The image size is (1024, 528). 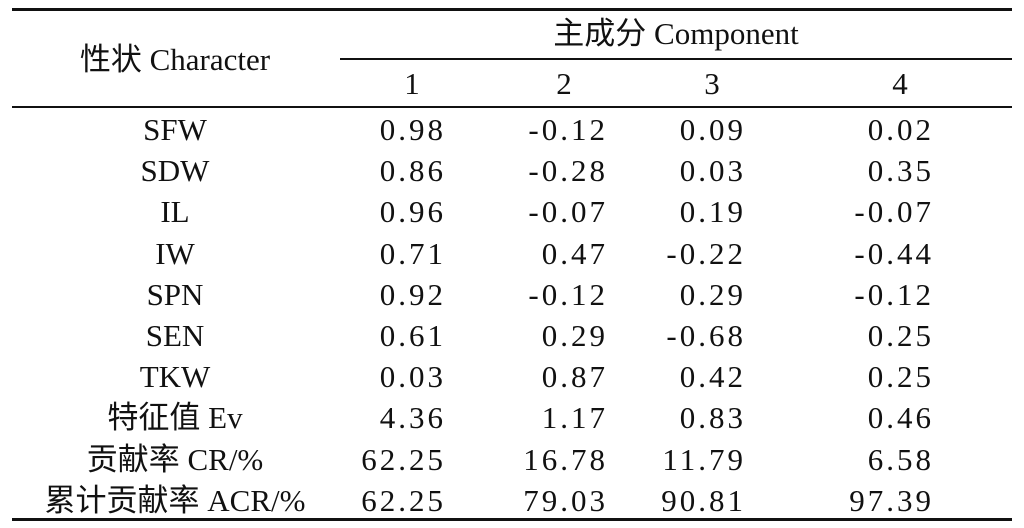 I want to click on cell-value: 0.92, so click(x=412, y=294).